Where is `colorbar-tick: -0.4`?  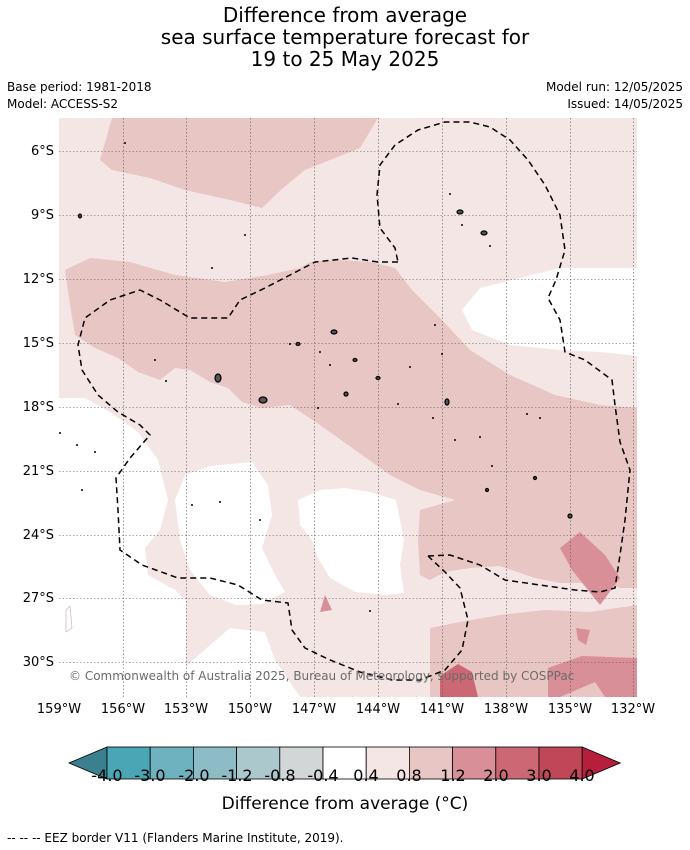 colorbar-tick: -0.4 is located at coordinates (323, 775).